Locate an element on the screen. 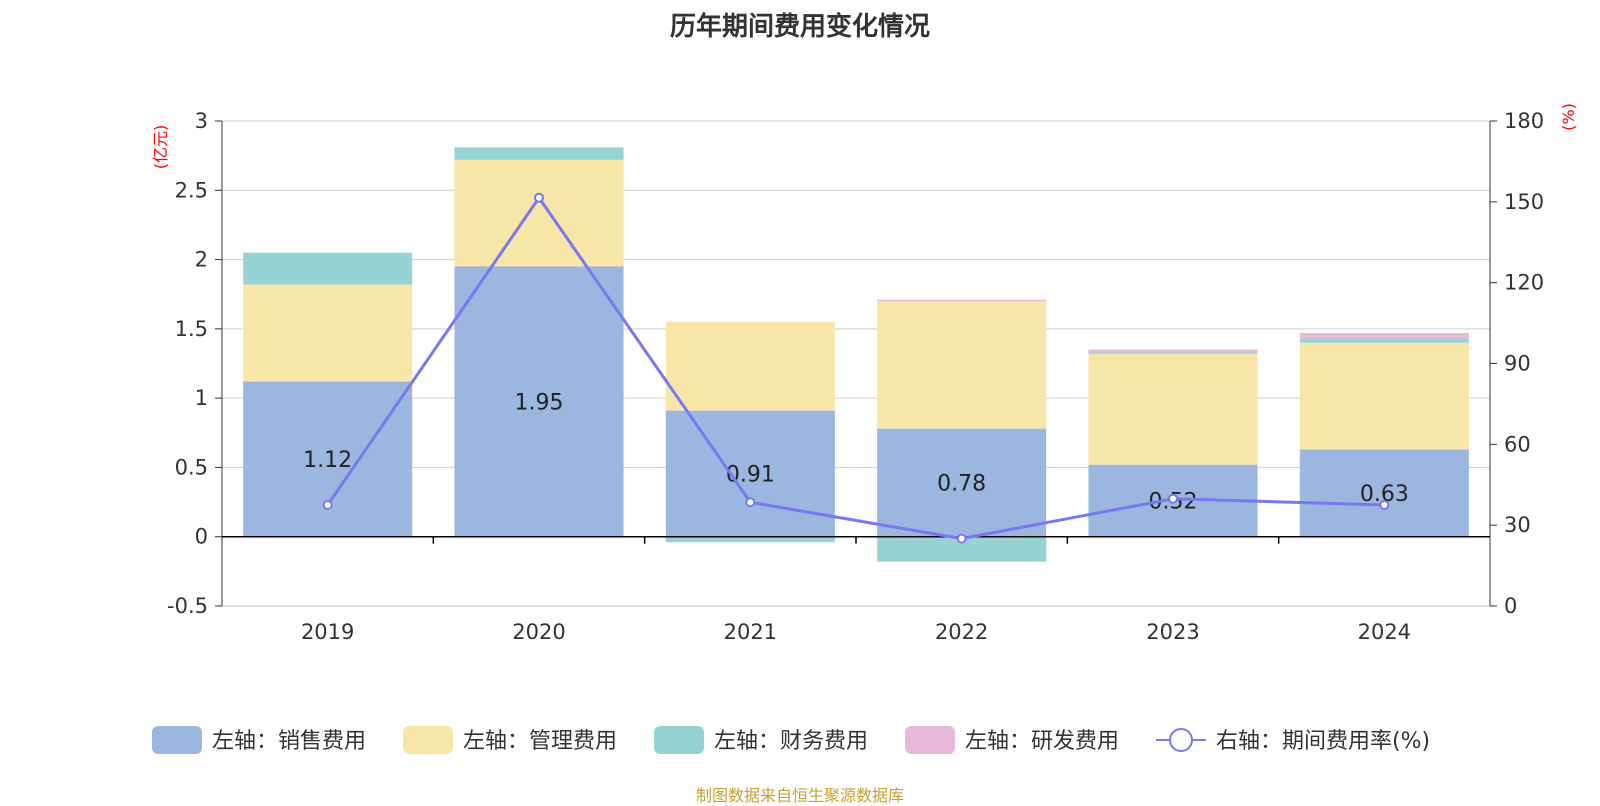 The width and height of the screenshot is (1600, 806). left-tick-label: 3 is located at coordinates (201, 121).